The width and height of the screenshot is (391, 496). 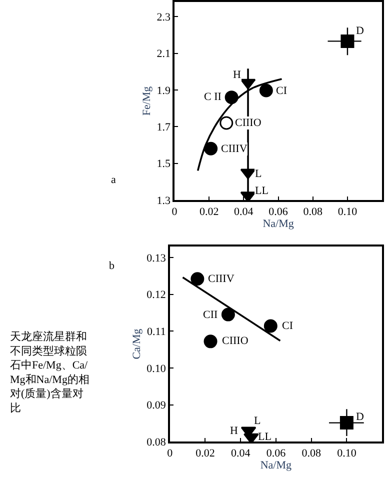 What do you see at coordinates (163, 54) in the screenshot?
I see `y-tick-label: 2.1` at bounding box center [163, 54].